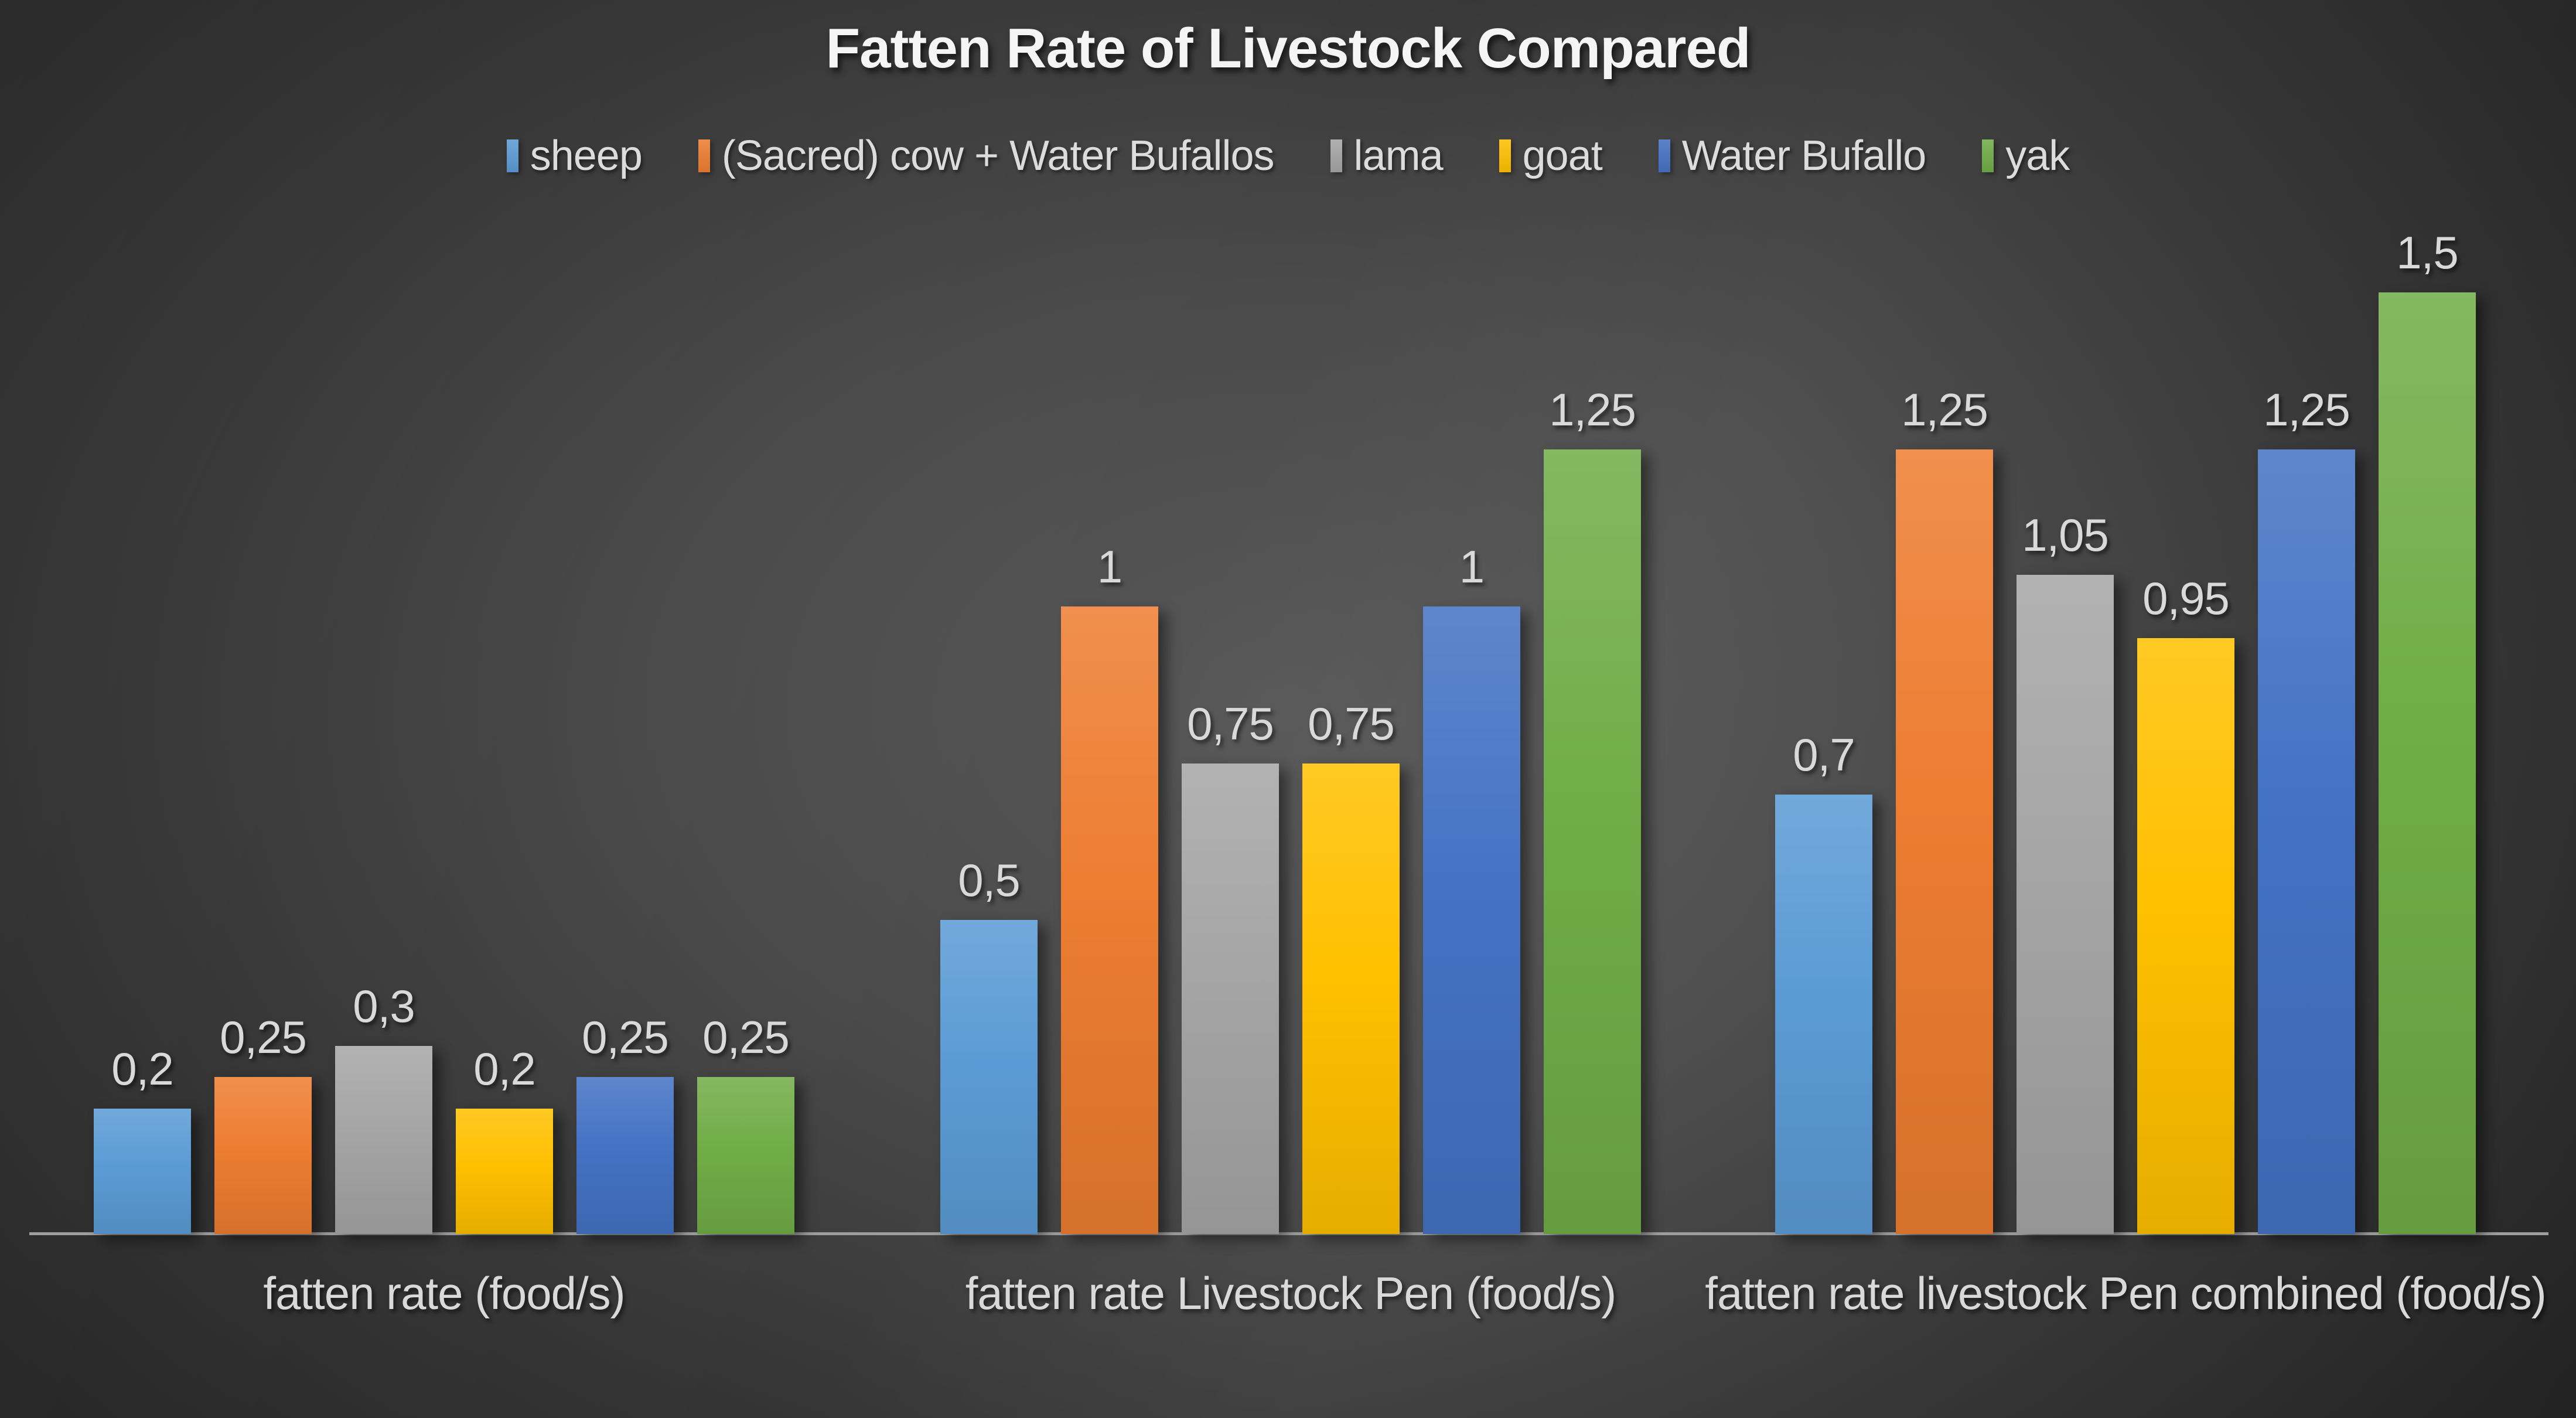 Image resolution: width=2576 pixels, height=1418 pixels. I want to click on bar-water-bufallo-cat3, so click(2306, 841).